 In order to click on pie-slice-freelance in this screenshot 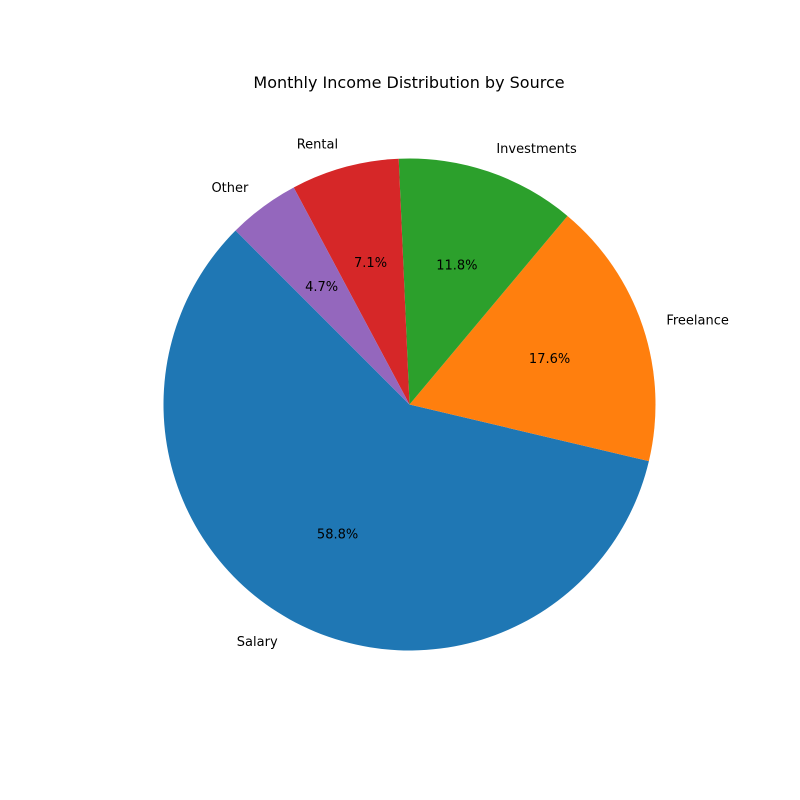, I will do `click(532, 338)`.